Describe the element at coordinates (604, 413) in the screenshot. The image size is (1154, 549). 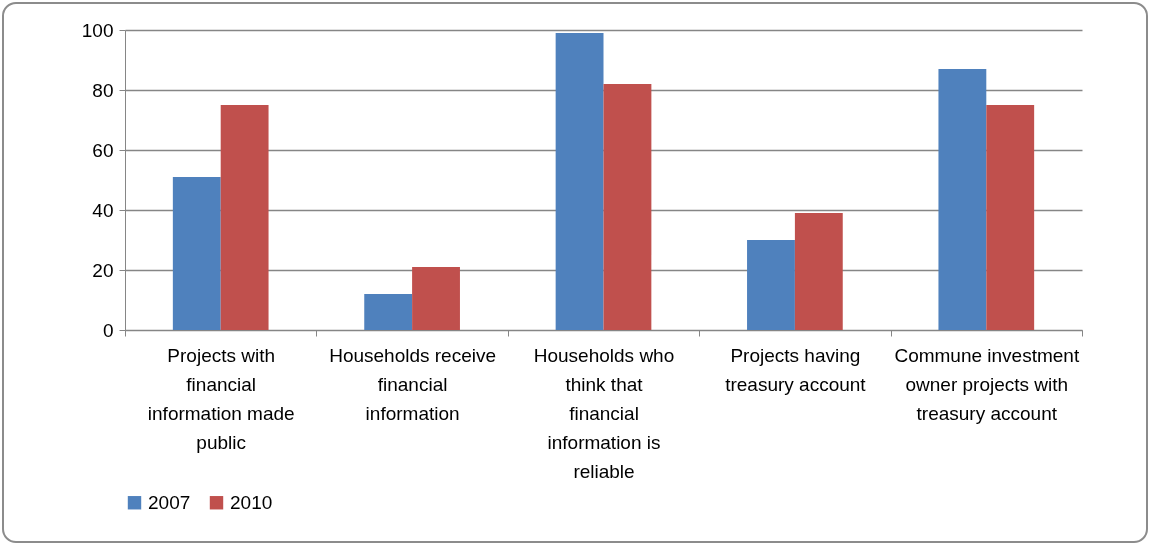
I see `x-tick-label: Households who think that financial information is reliable` at that location.